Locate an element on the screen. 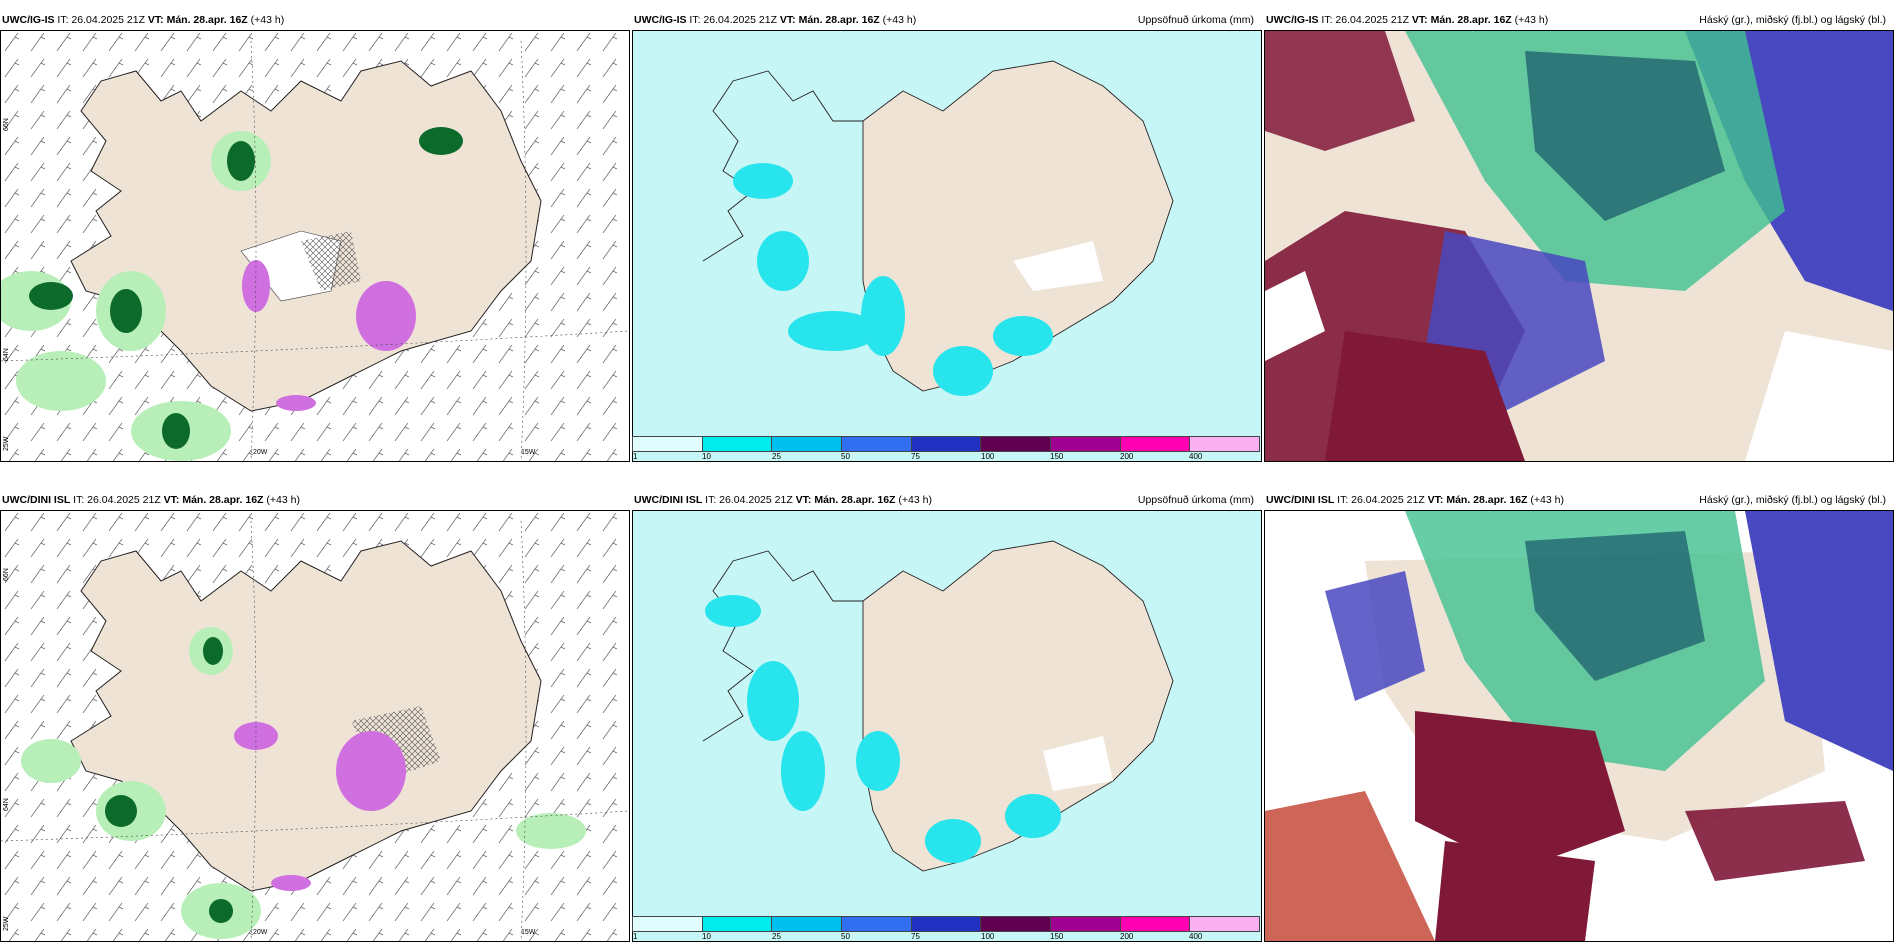 Image resolution: width=1900 pixels, height=950 pixels. cloud-map is located at coordinates (1579, 246).